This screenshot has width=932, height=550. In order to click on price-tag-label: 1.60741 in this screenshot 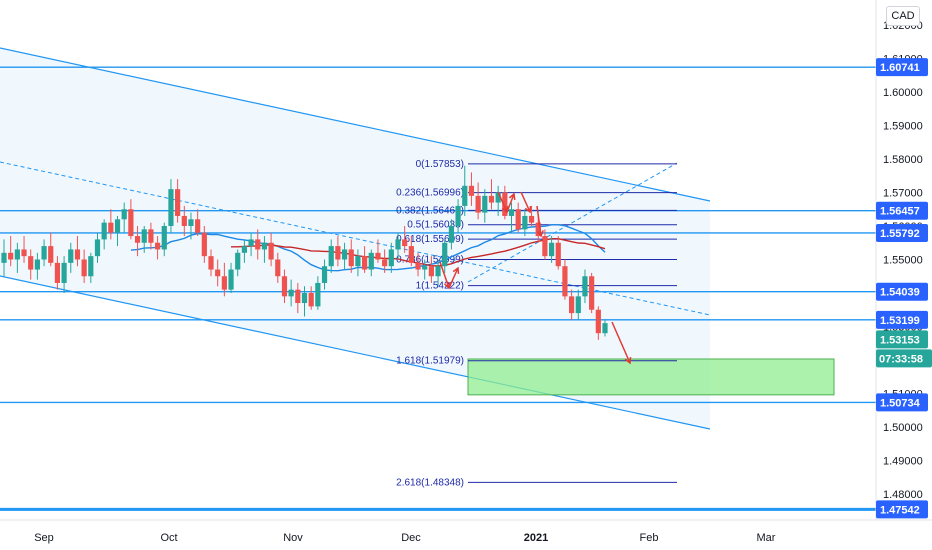, I will do `click(900, 68)`.